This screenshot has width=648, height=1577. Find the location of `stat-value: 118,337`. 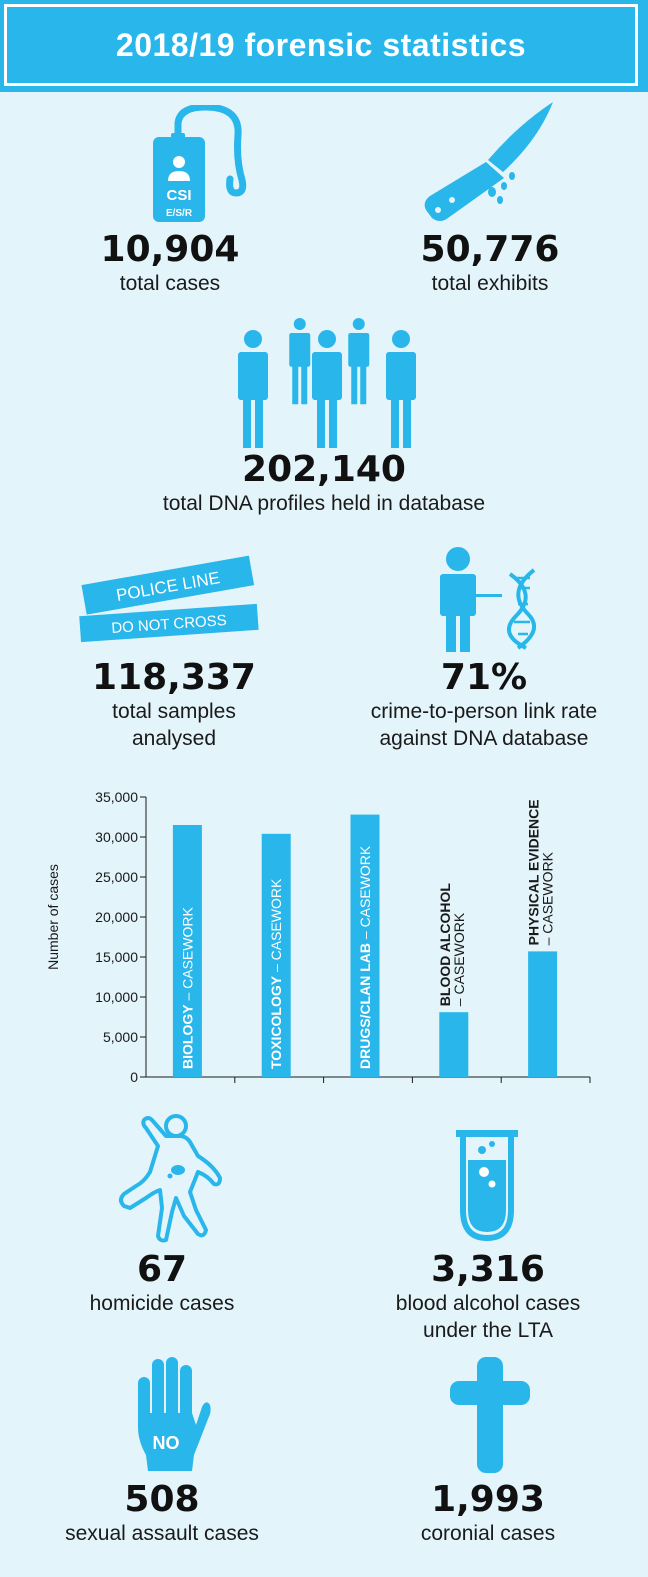

stat-value: 118,337 is located at coordinates (174, 677).